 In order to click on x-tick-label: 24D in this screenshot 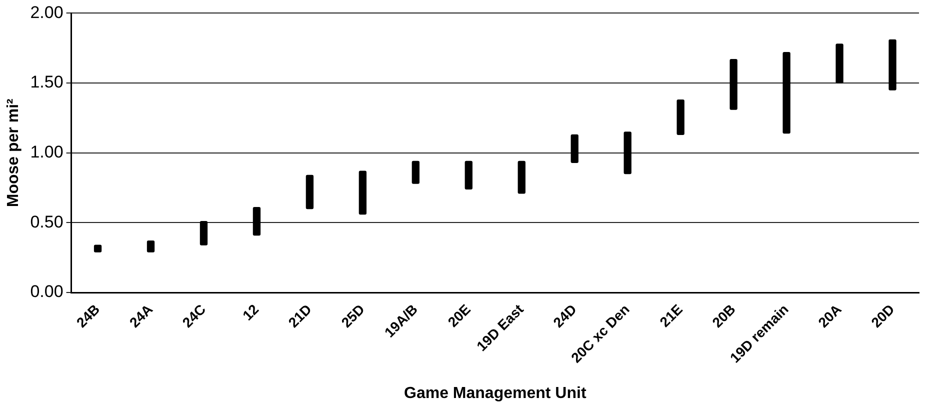, I will do `click(565, 315)`.